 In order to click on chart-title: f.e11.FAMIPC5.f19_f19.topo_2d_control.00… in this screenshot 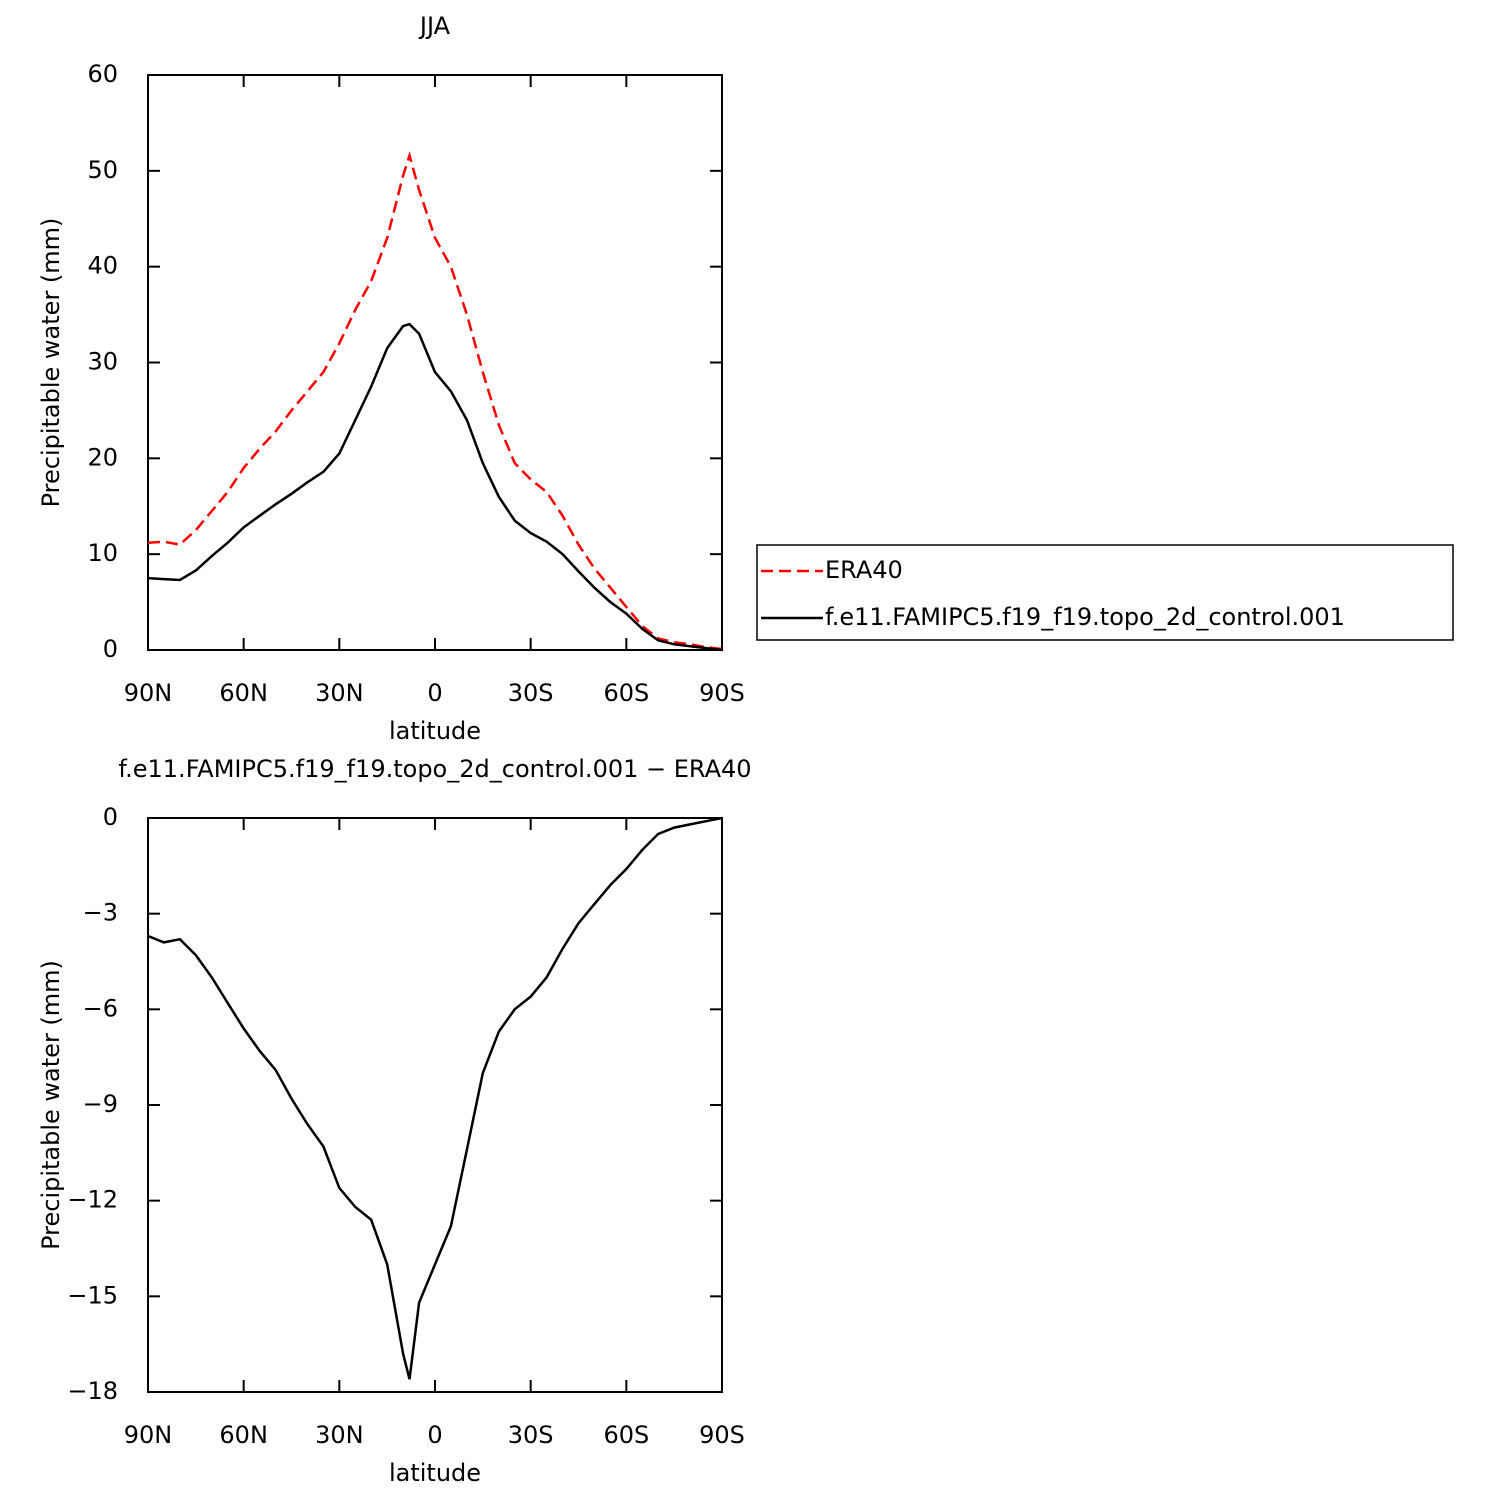, I will do `click(434, 769)`.